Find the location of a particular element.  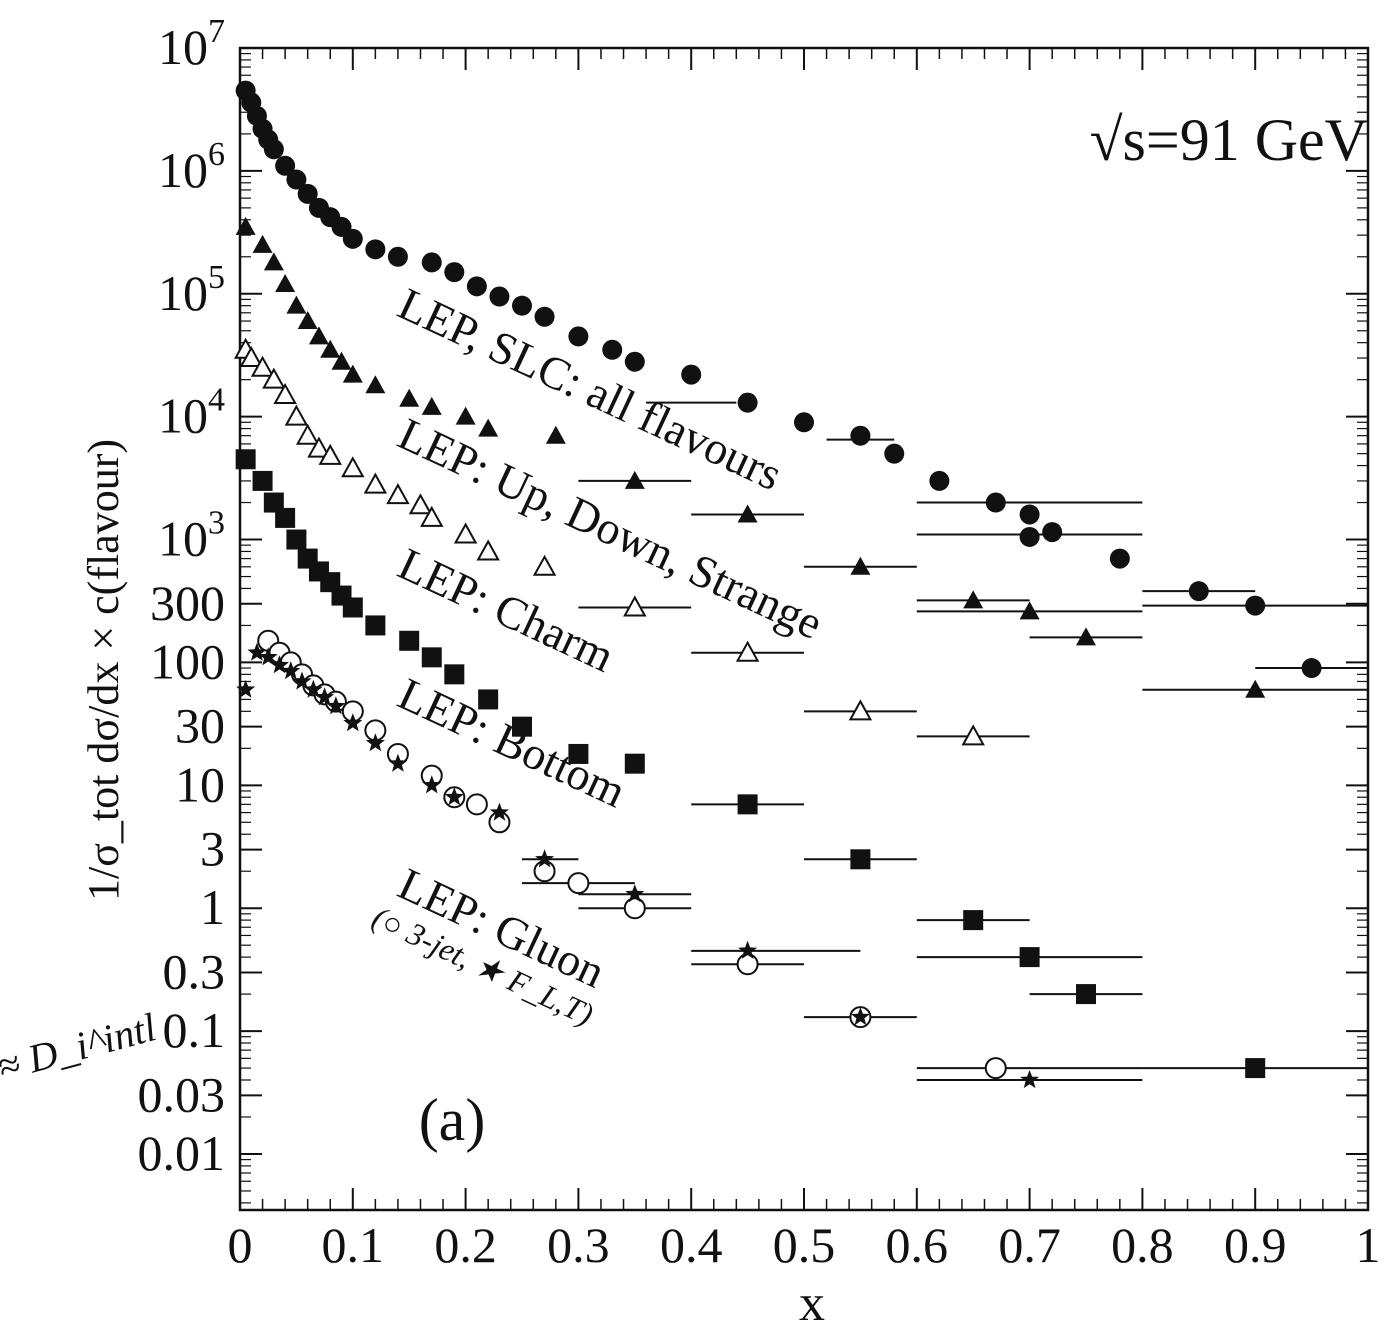

y-tick-label: 3 is located at coordinates (212, 849).